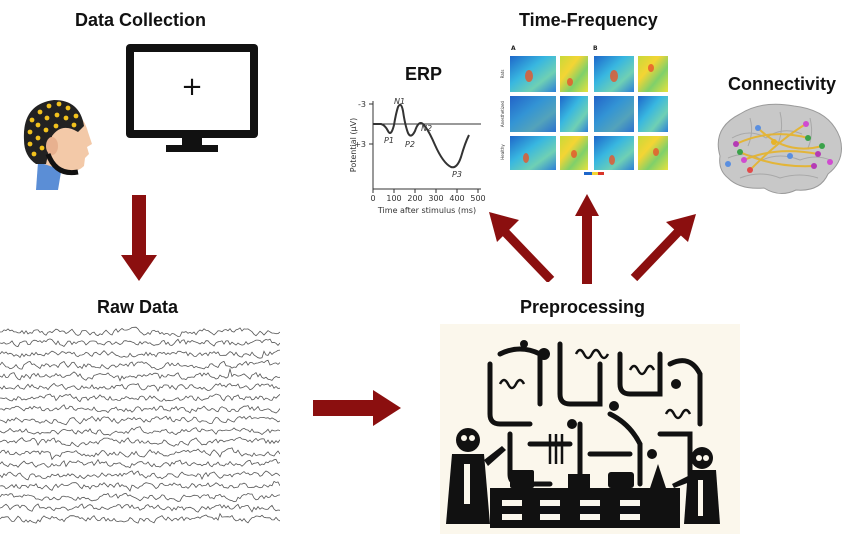 This screenshot has width=853, height=536. Describe the element at coordinates (457, 174) in the screenshot. I see `erp-label-p3: P3` at that location.